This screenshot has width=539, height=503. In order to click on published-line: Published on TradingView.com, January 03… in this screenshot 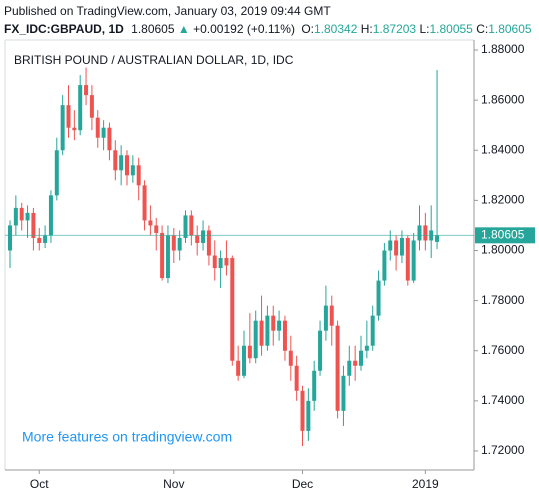, I will do `click(167, 11)`.